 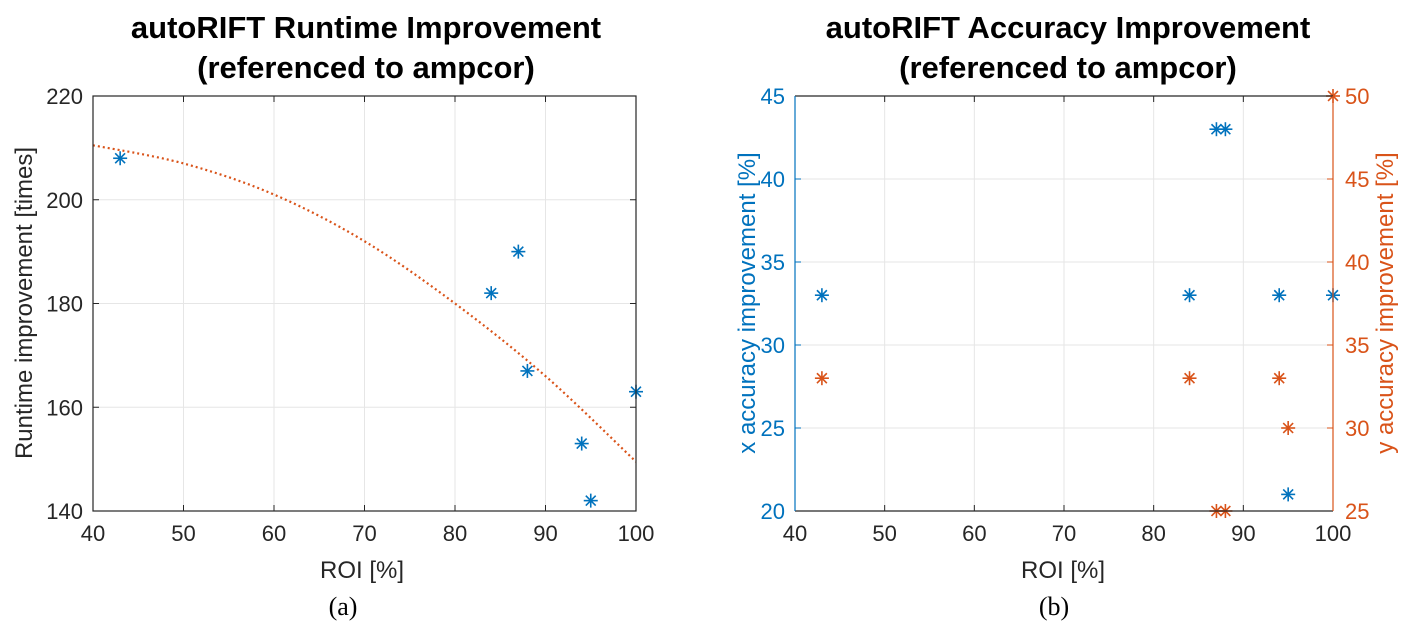 I want to click on y-right-tick-label: 30, so click(x=1357, y=428).